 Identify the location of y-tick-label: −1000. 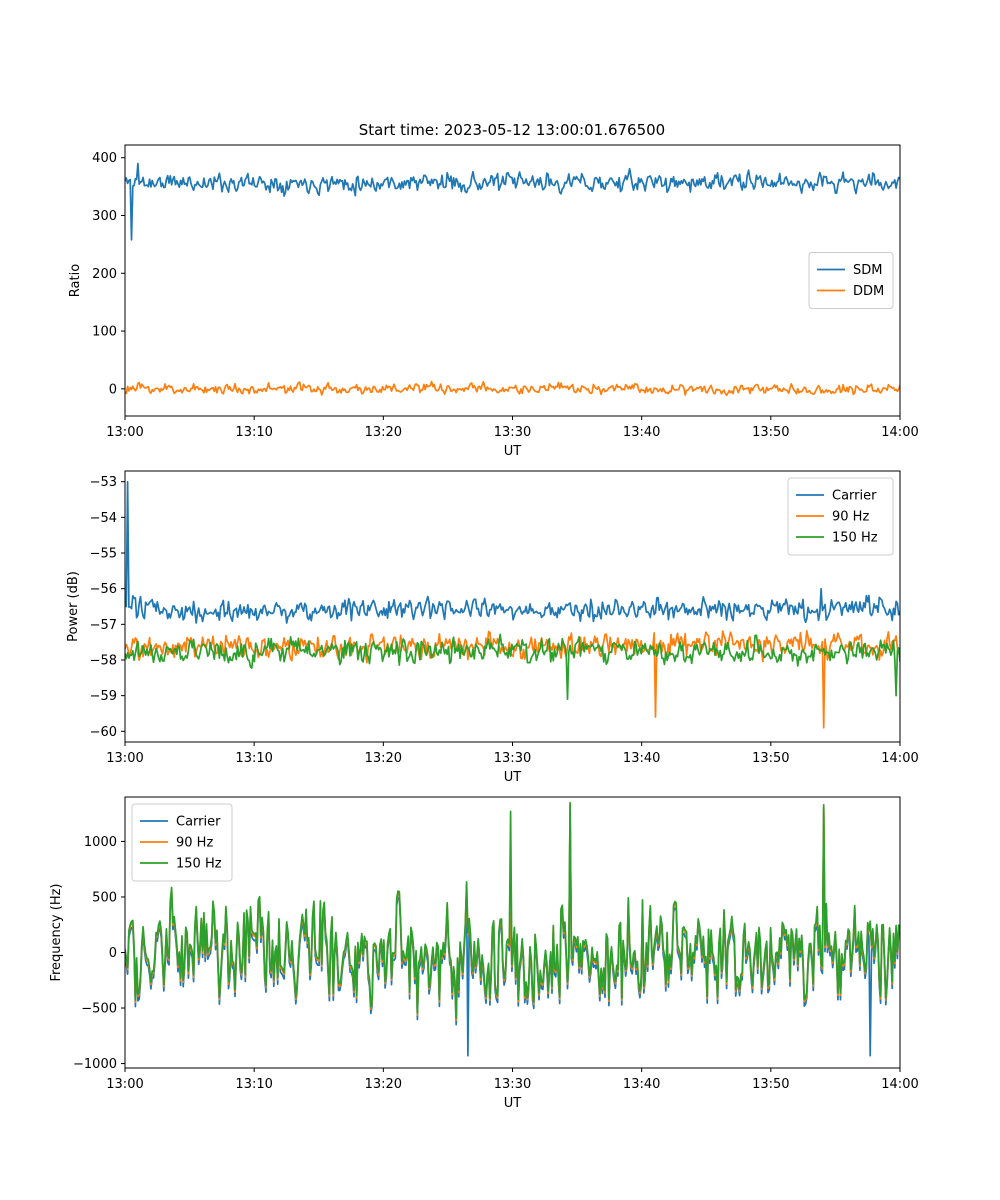
(95, 1064).